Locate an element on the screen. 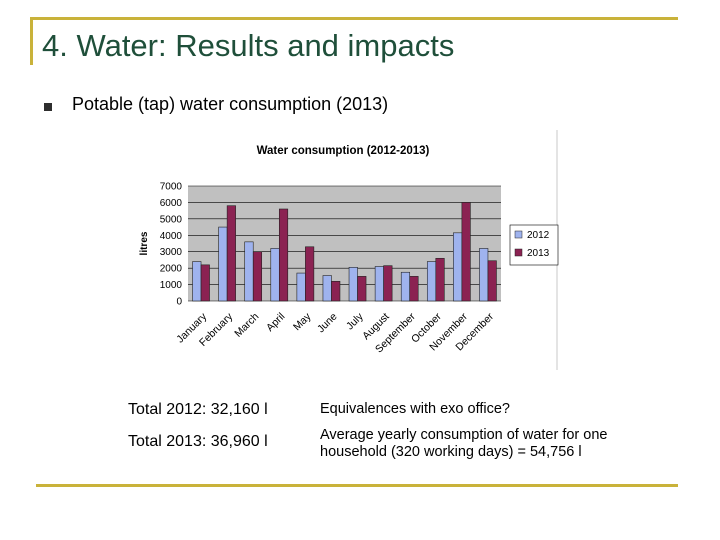  y-tick-label: 6000 is located at coordinates (171, 203).